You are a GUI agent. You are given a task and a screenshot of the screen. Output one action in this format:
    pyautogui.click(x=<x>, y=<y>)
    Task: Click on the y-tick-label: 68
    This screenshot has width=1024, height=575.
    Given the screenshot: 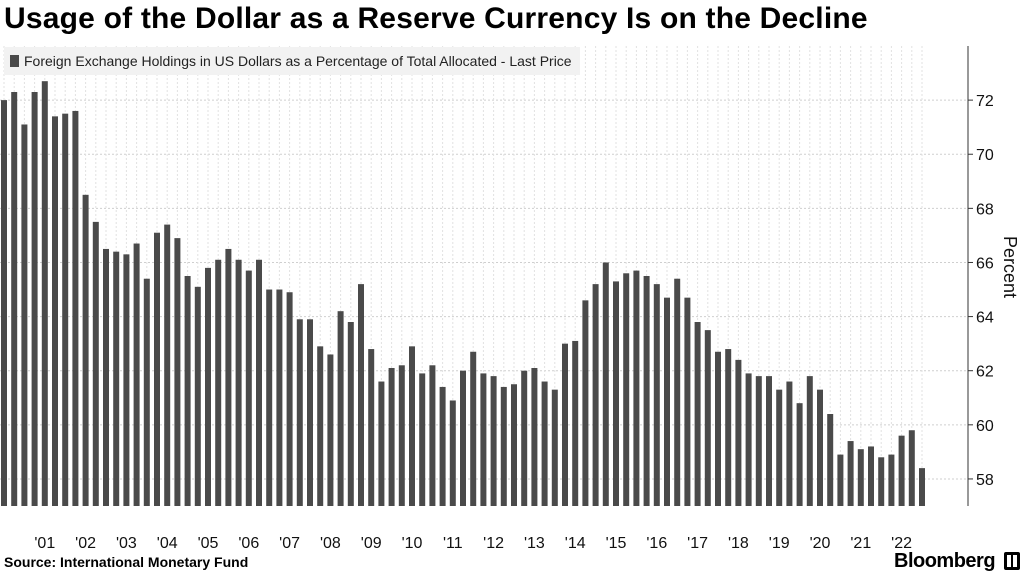 What is the action you would take?
    pyautogui.click(x=985, y=209)
    